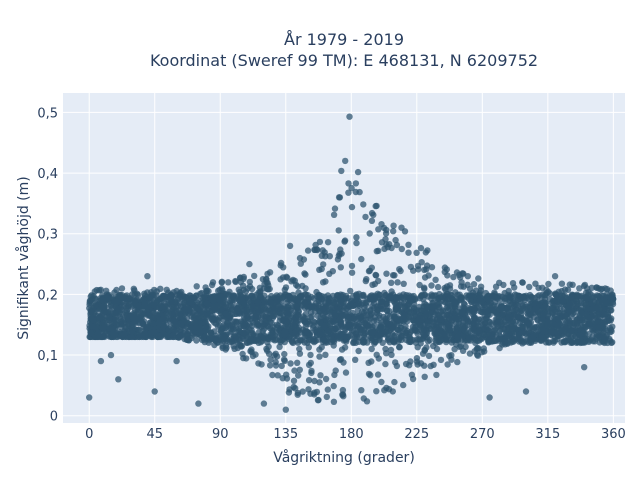  Describe the element at coordinates (54, 417) in the screenshot. I see `y-tick-label: 0` at that location.